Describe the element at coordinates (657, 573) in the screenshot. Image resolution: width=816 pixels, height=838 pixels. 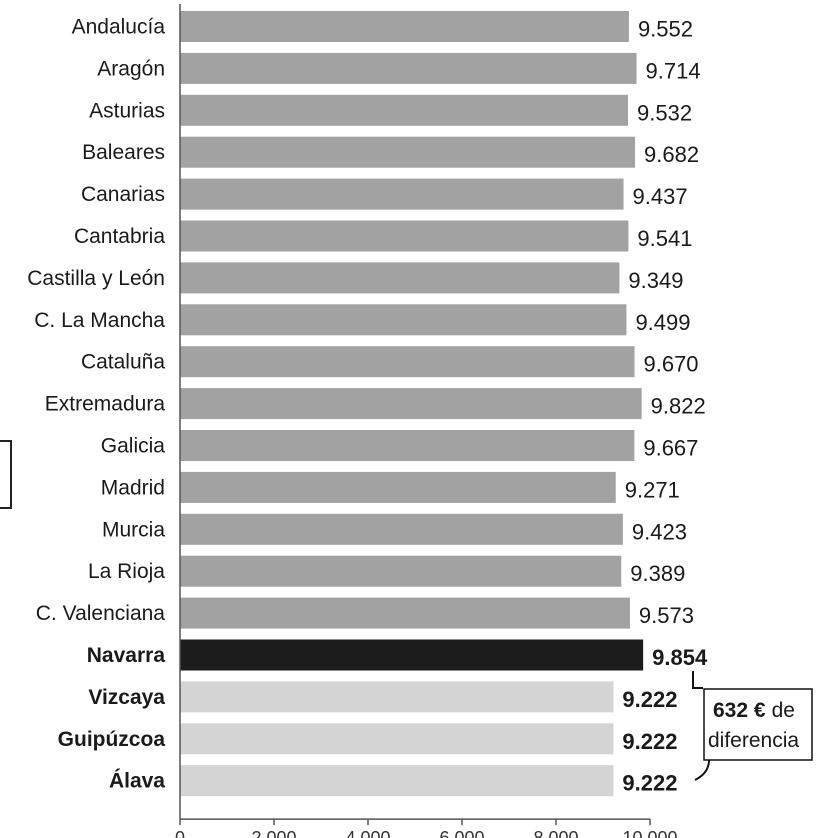
I see `value-label-la-rioja: 9.389` at that location.